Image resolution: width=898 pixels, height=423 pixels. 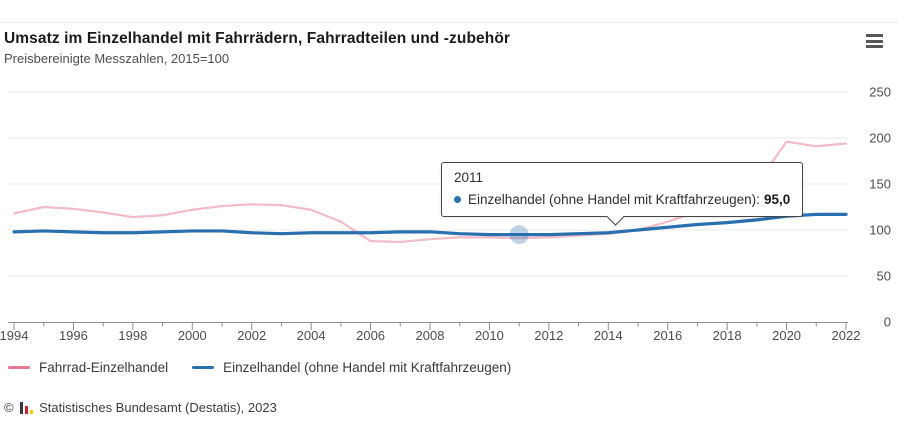 What do you see at coordinates (457, 199) in the screenshot?
I see `series-bullet-icon` at bounding box center [457, 199].